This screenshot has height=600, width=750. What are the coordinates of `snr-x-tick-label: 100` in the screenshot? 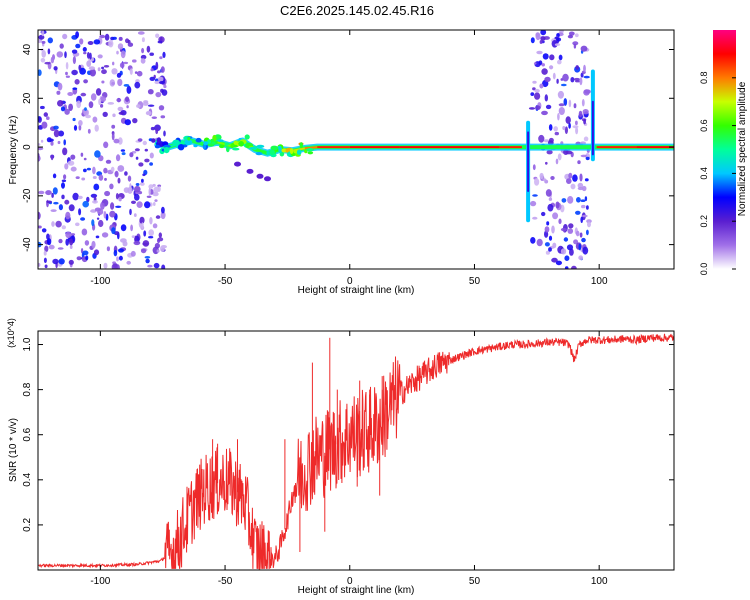 It's located at (599, 581).